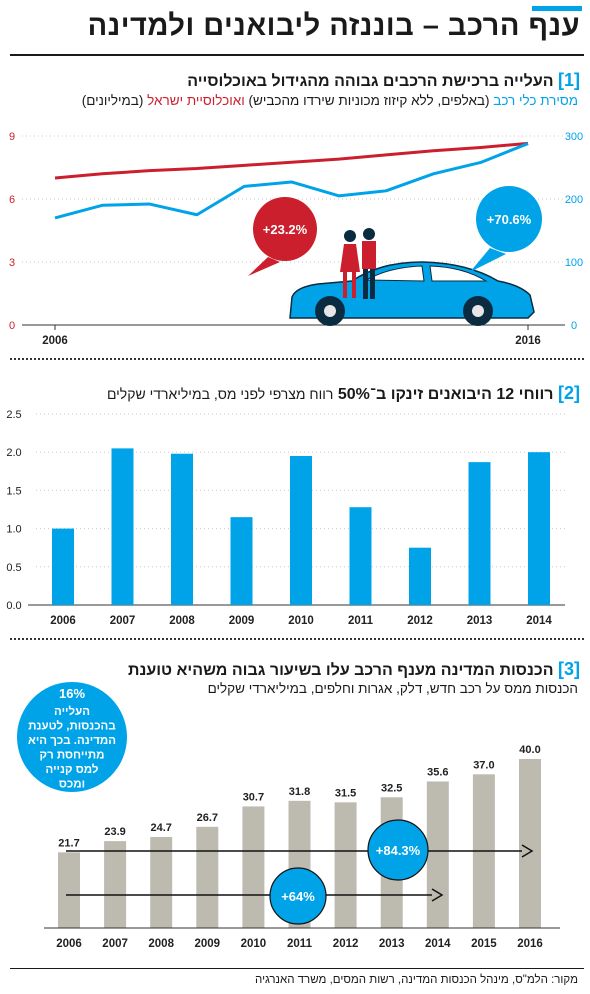 This screenshot has height=994, width=590. What do you see at coordinates (437, 895) in the screenshot?
I see `arrow-2006-2014-head` at bounding box center [437, 895].